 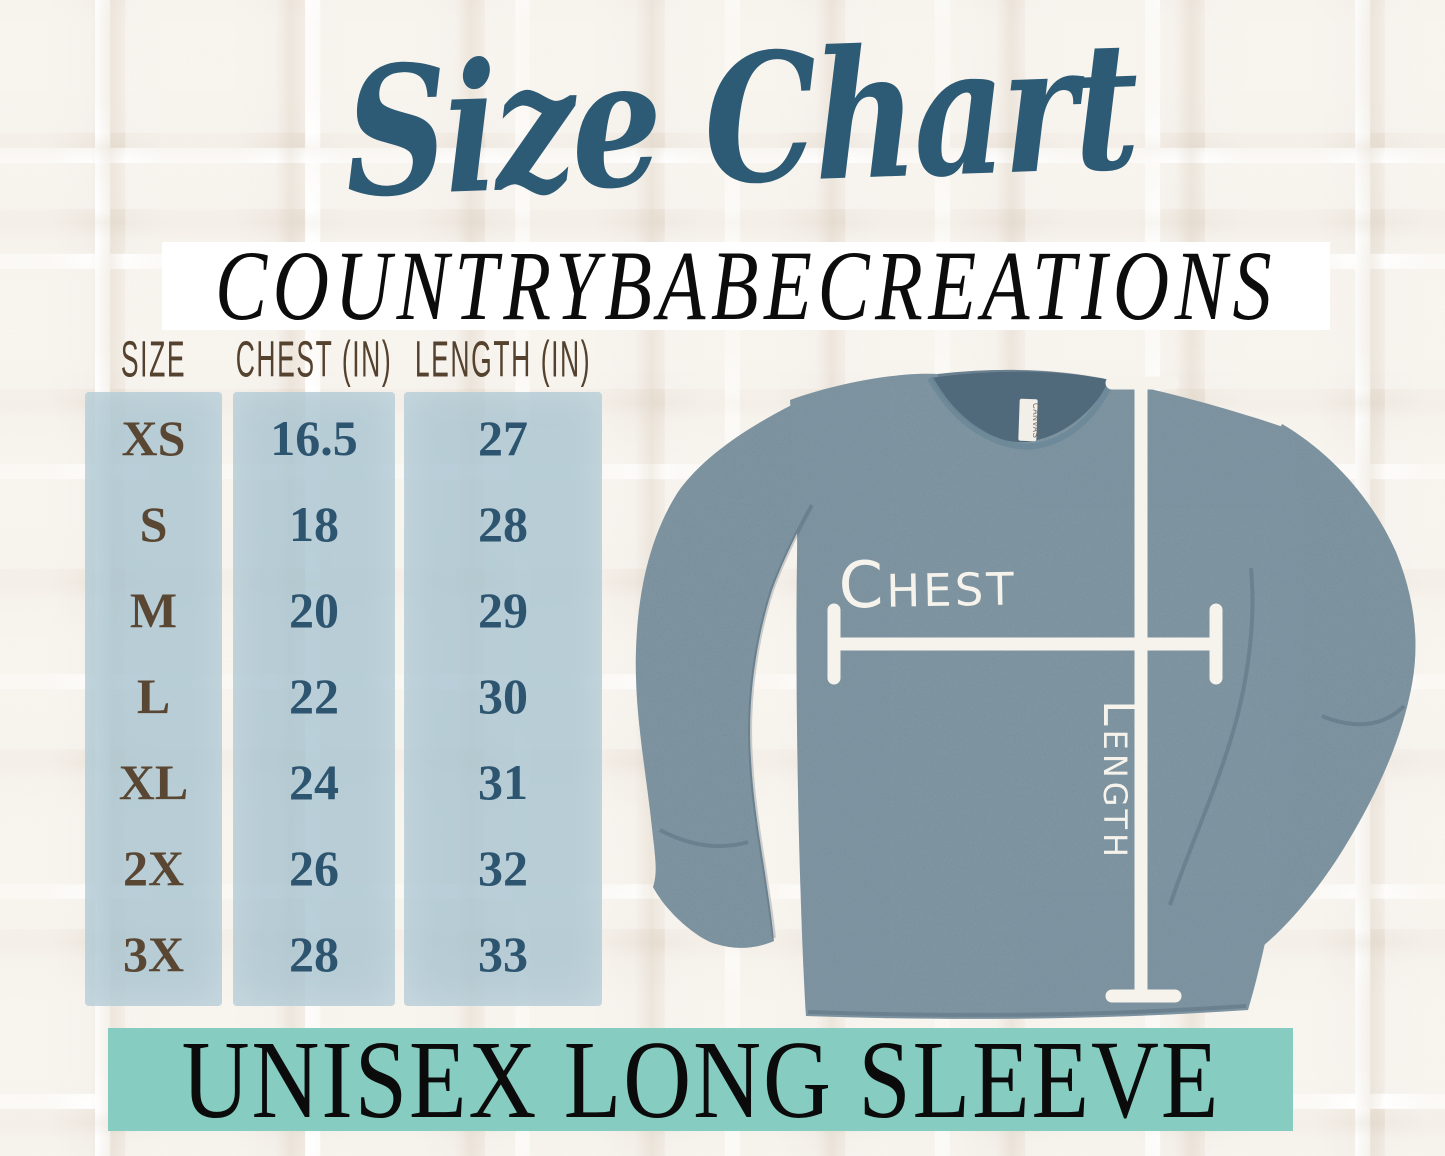 I want to click on size-cell: M, so click(x=153, y=610).